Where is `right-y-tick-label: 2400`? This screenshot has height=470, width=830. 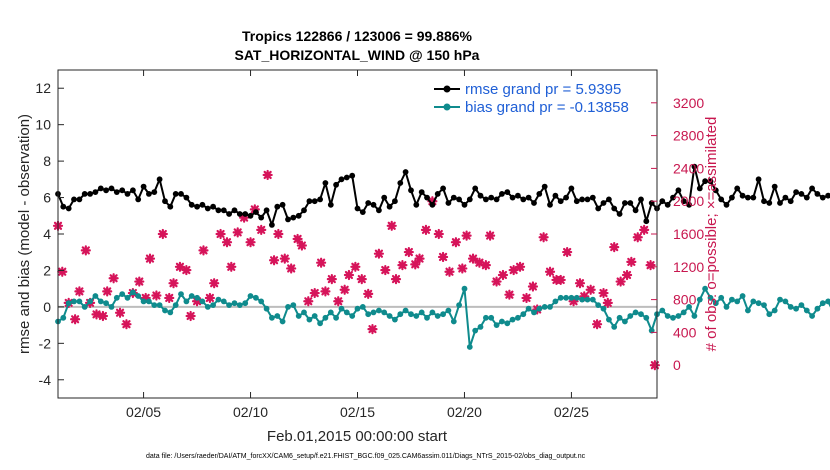
right-y-tick-label: 2400 is located at coordinates (688, 168).